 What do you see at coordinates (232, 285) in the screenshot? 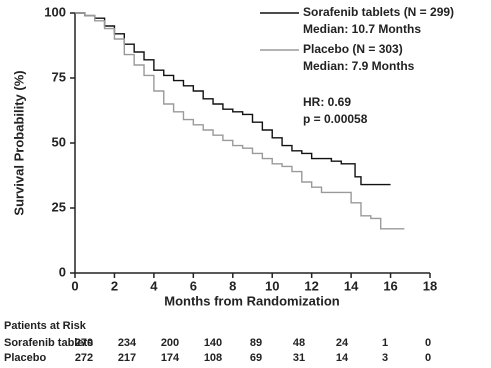
I see `x-tick-label: 8` at bounding box center [232, 285].